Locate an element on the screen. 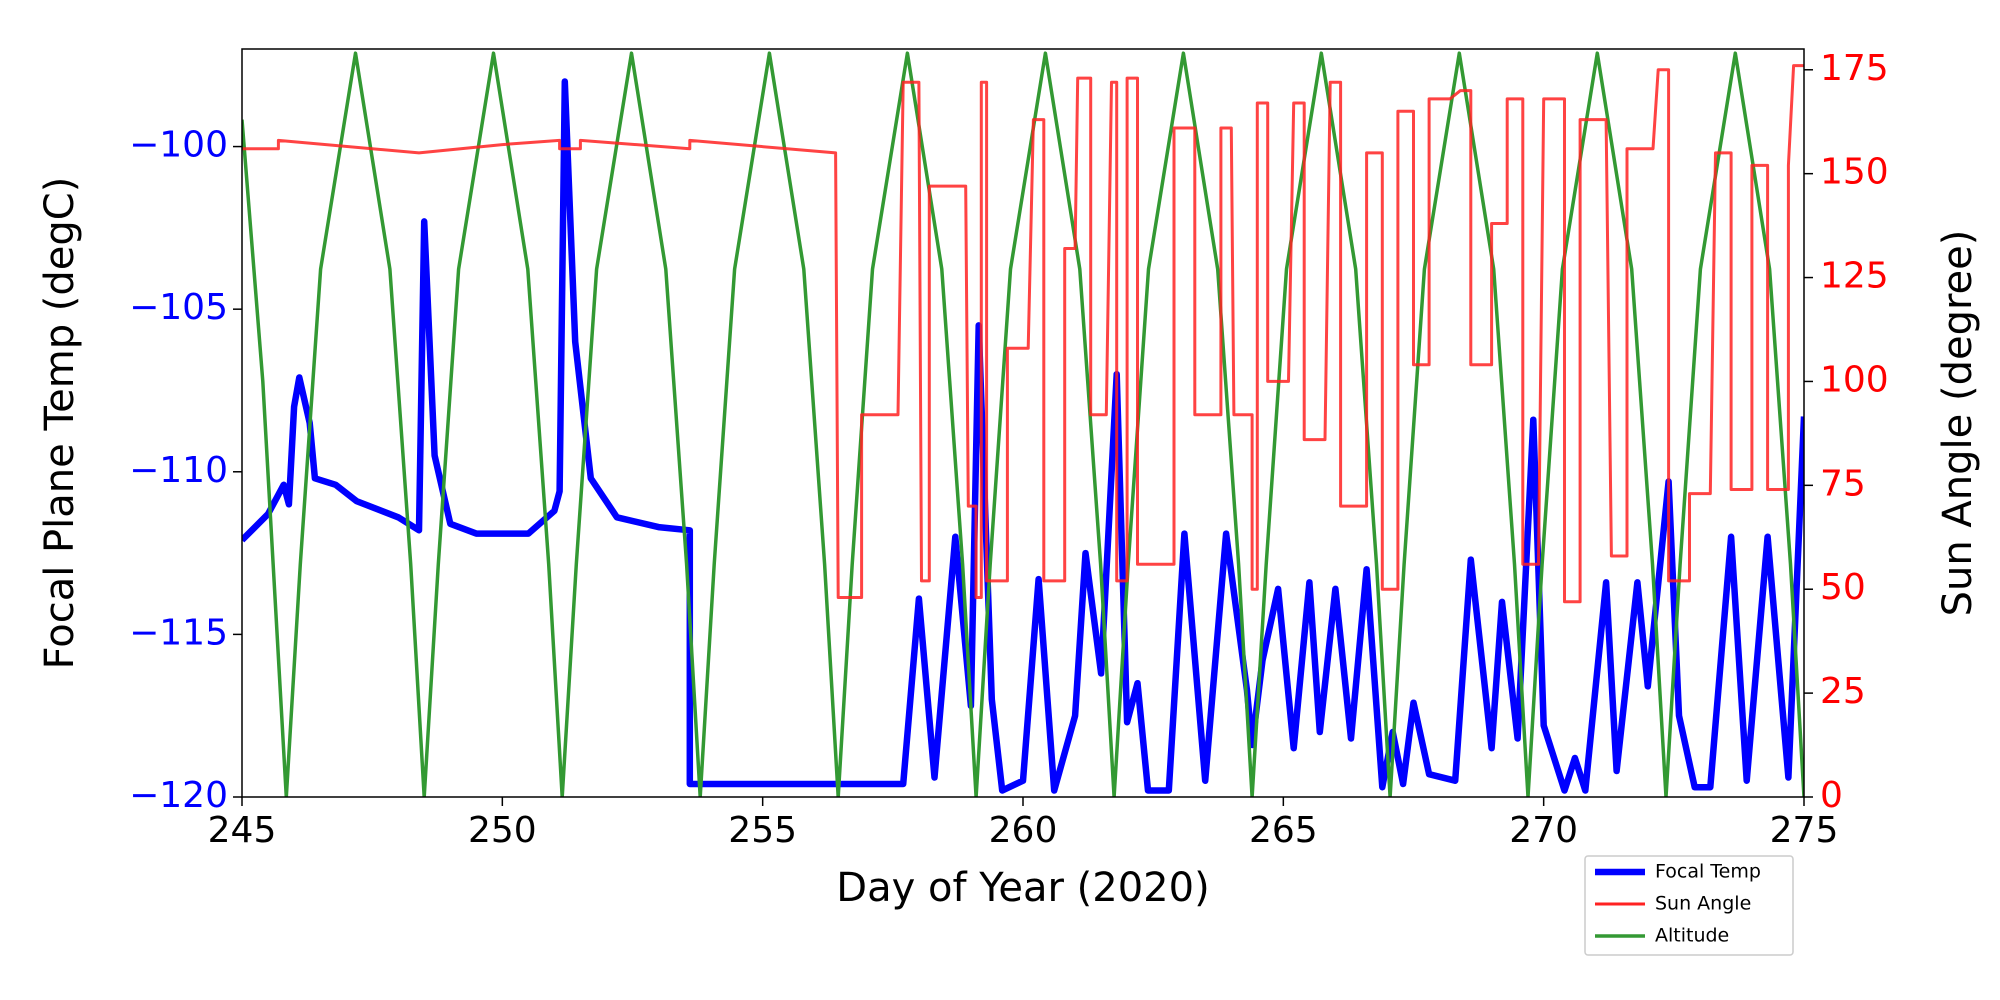  y2-tick-label: 150 is located at coordinates (1854, 172).